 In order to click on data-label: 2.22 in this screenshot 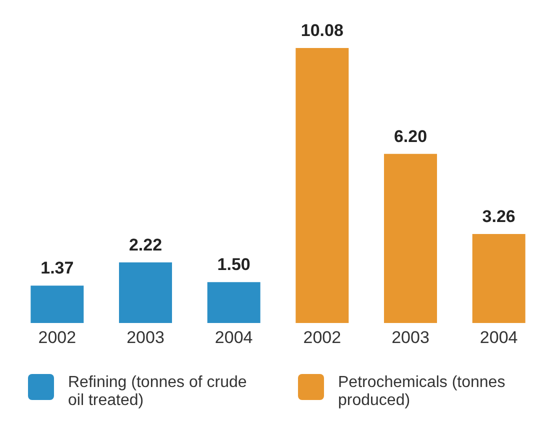, I will do `click(145, 244)`.